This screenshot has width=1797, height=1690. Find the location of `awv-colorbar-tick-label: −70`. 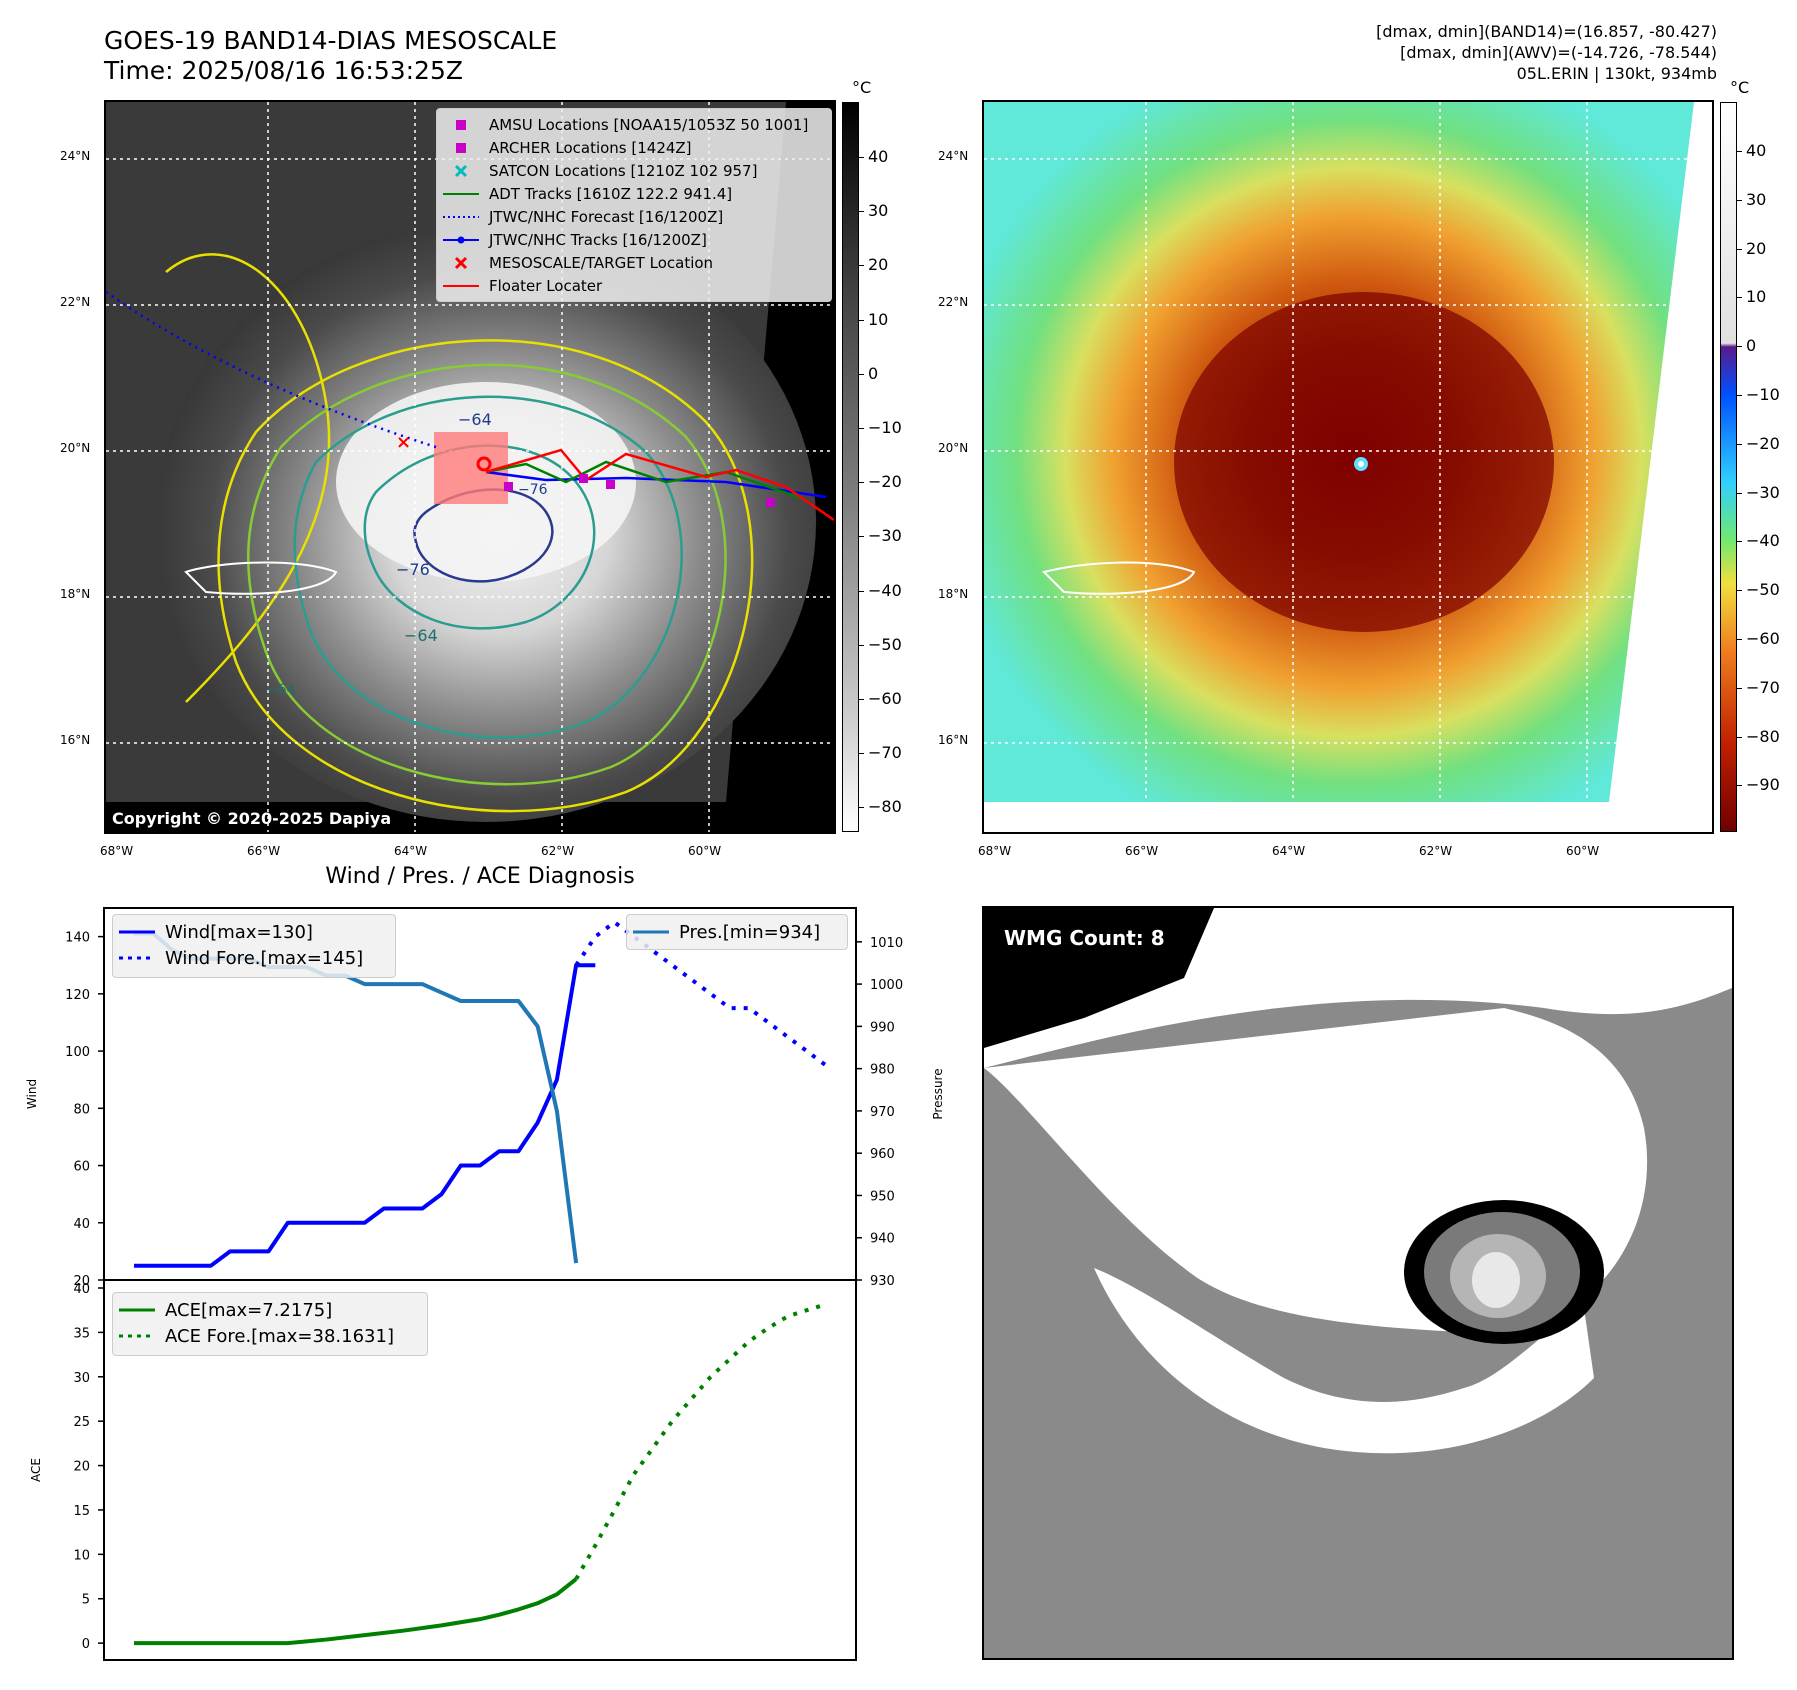

awv-colorbar-tick-label: −70 is located at coordinates (1763, 687).